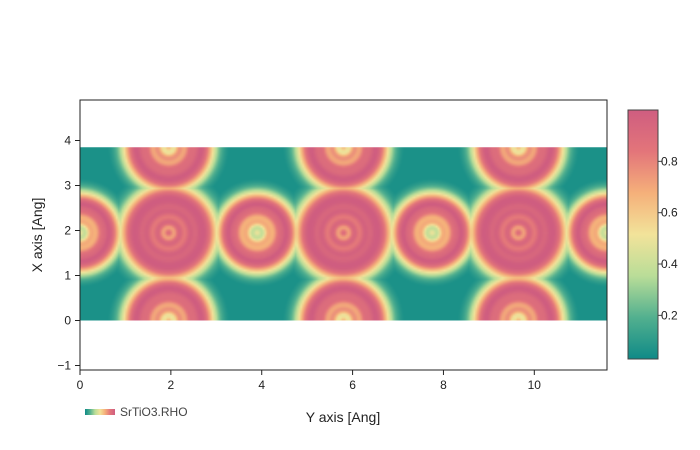 The width and height of the screenshot is (700, 450). What do you see at coordinates (154, 412) in the screenshot?
I see `legend-label: SrTiO3.RHO` at bounding box center [154, 412].